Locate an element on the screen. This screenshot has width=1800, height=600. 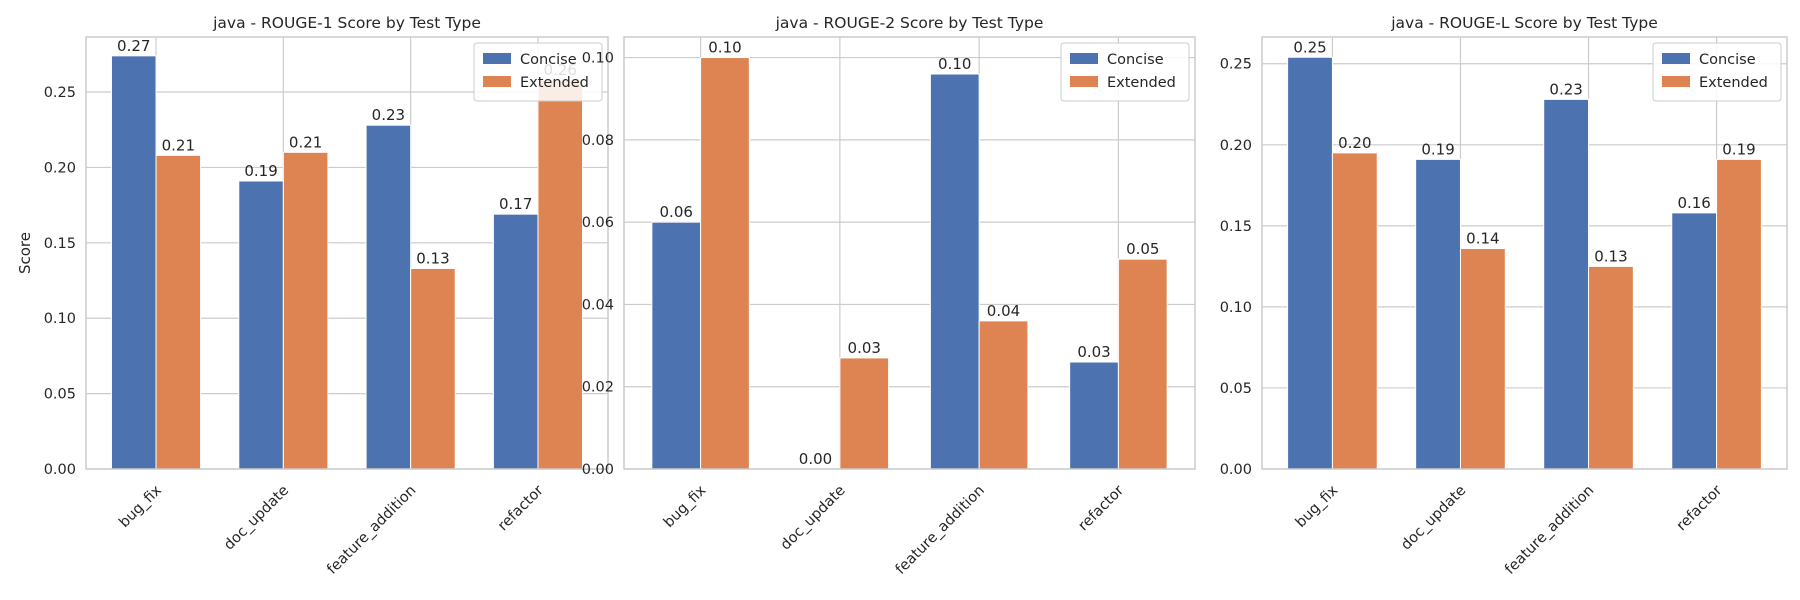
y-tick-label: 0.08 is located at coordinates (598, 141).